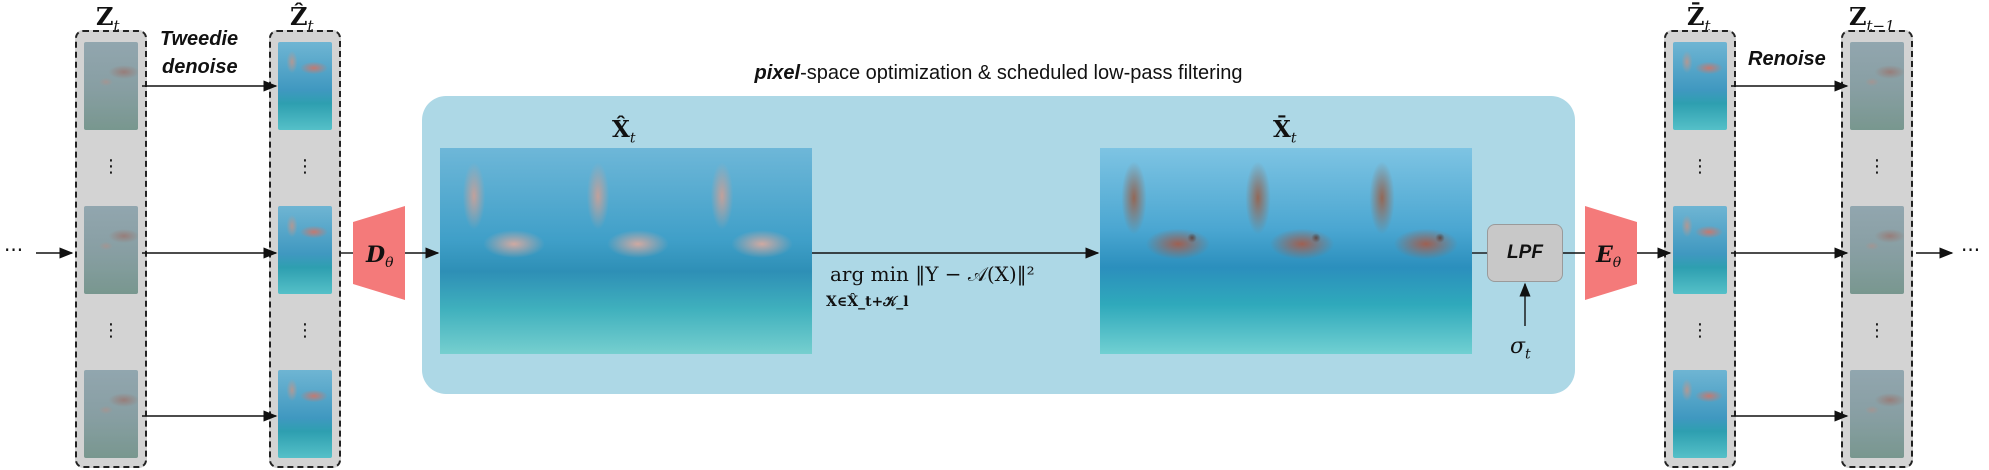 The width and height of the screenshot is (1989, 470). What do you see at coordinates (199, 39) in the screenshot?
I see `tweedie-label: Tweedie` at bounding box center [199, 39].